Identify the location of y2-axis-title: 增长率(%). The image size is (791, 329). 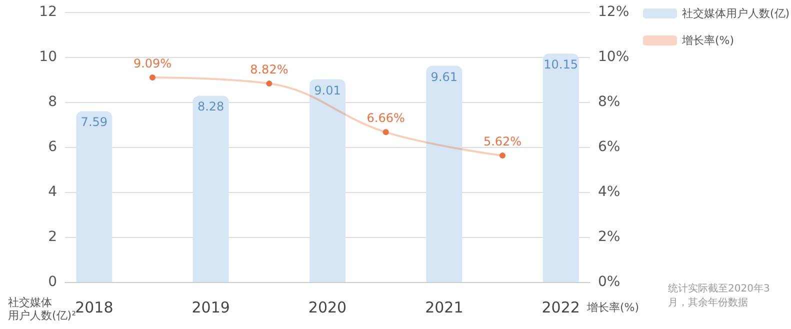
(613, 307).